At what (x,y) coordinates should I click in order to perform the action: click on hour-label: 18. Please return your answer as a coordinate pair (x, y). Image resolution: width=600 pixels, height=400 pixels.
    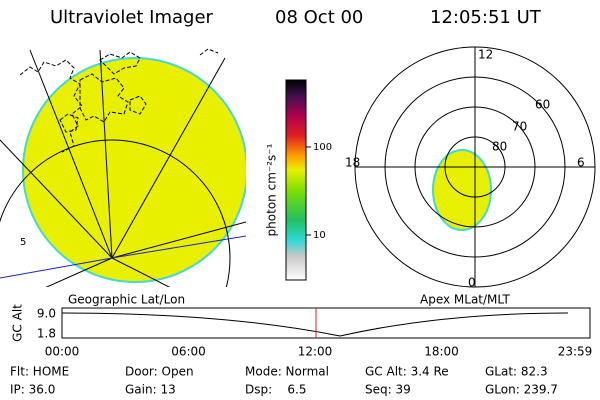
    Looking at the image, I should click on (352, 163).